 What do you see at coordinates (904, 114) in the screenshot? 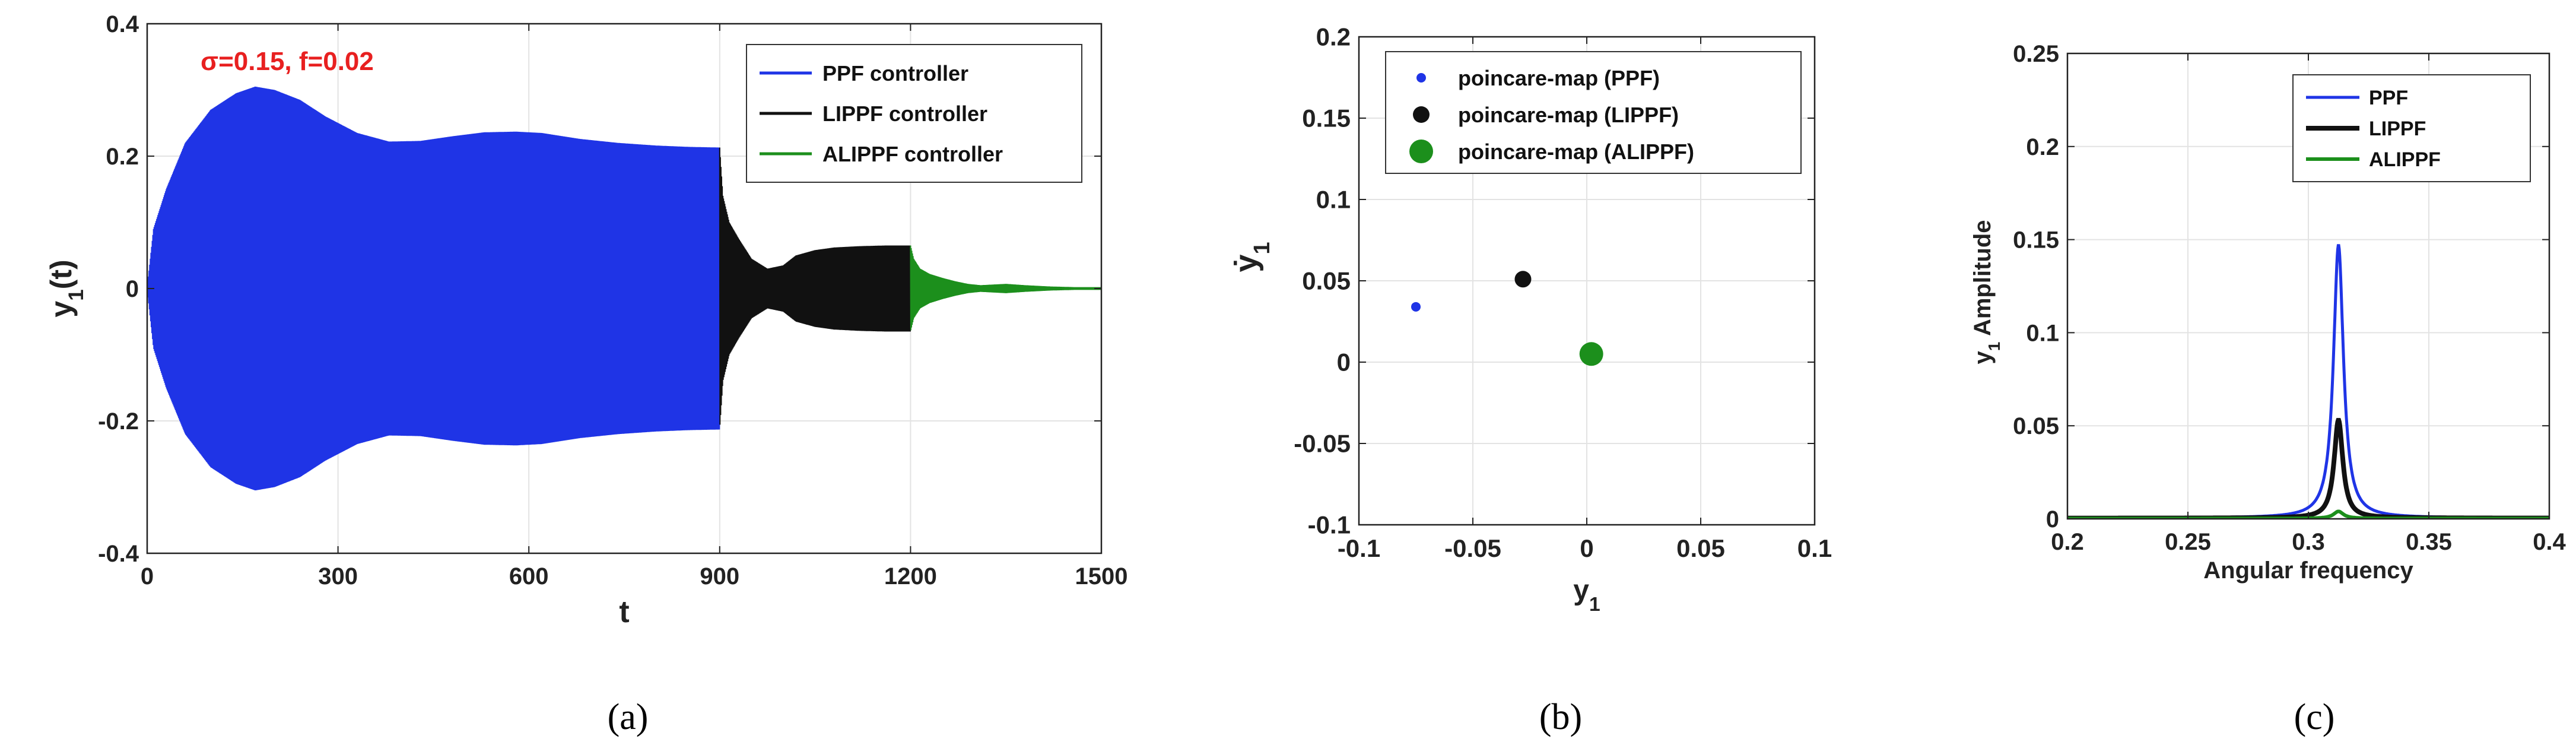
I see `legend-label: LIPPF controller` at bounding box center [904, 114].